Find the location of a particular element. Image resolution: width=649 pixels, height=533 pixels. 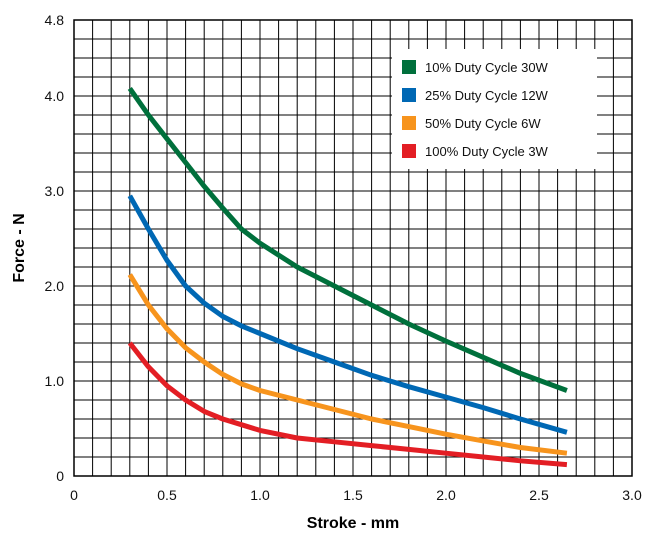

x-axis-title: Stroke - mm is located at coordinates (353, 523).